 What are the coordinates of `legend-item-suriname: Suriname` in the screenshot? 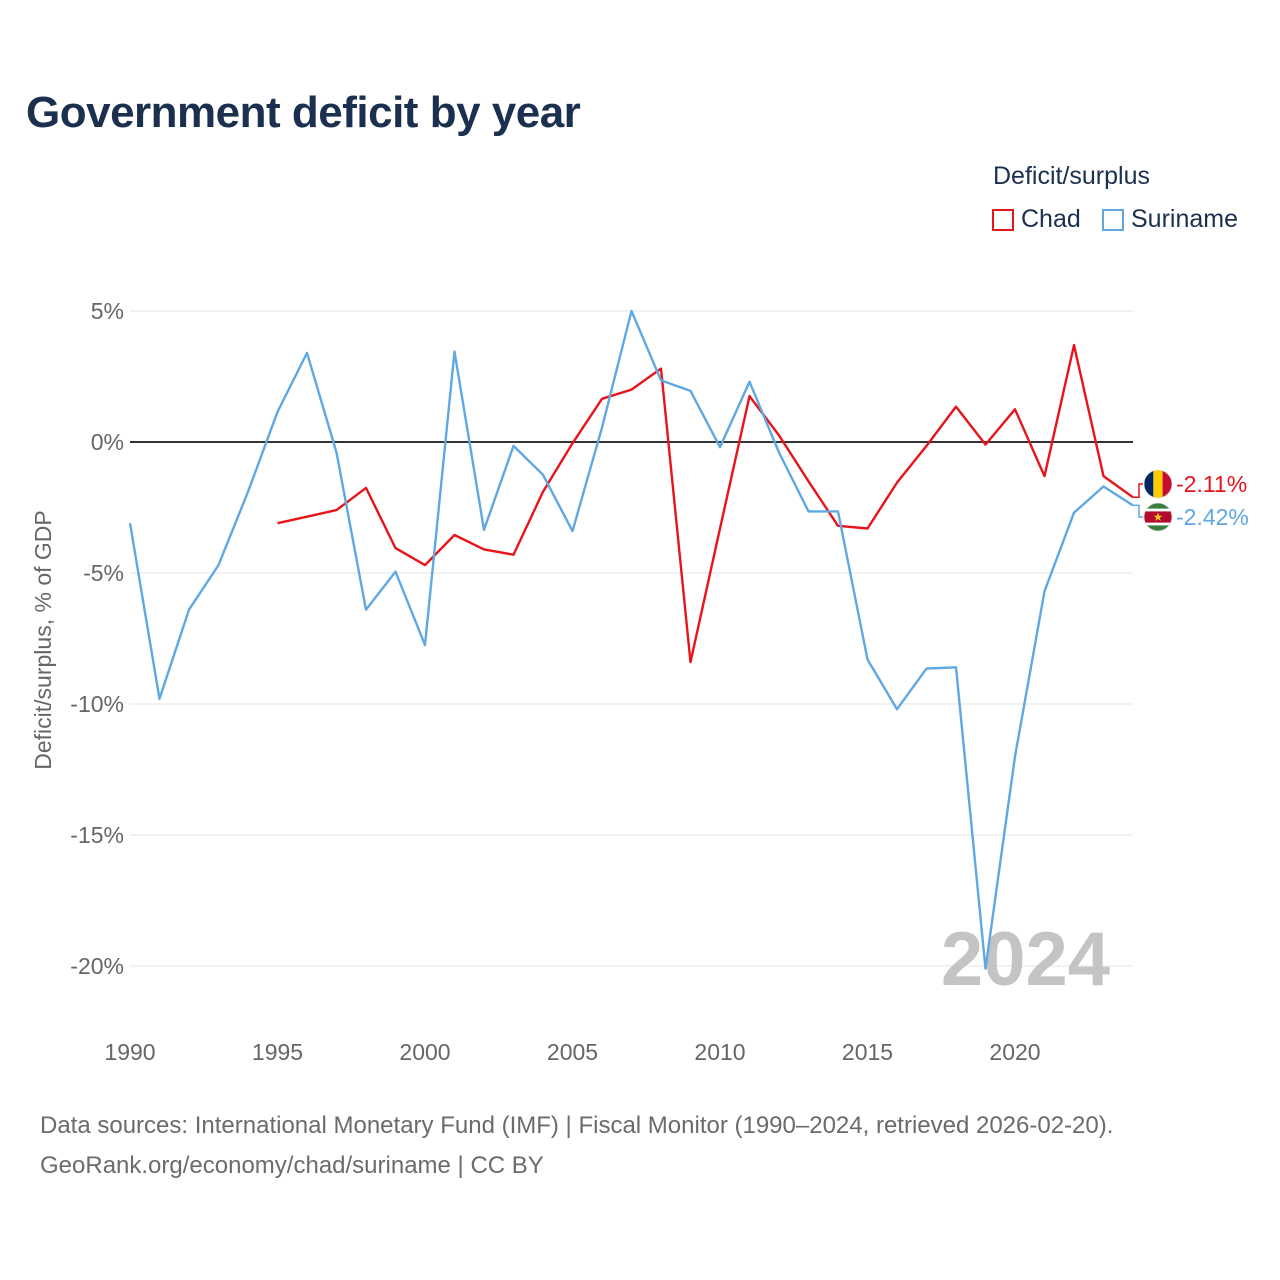 It's located at (1170, 219).